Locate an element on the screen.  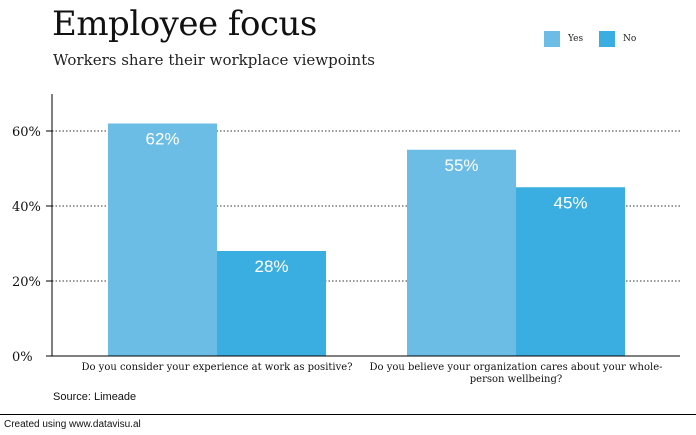
y-tick-label: 0% is located at coordinates (22, 357).